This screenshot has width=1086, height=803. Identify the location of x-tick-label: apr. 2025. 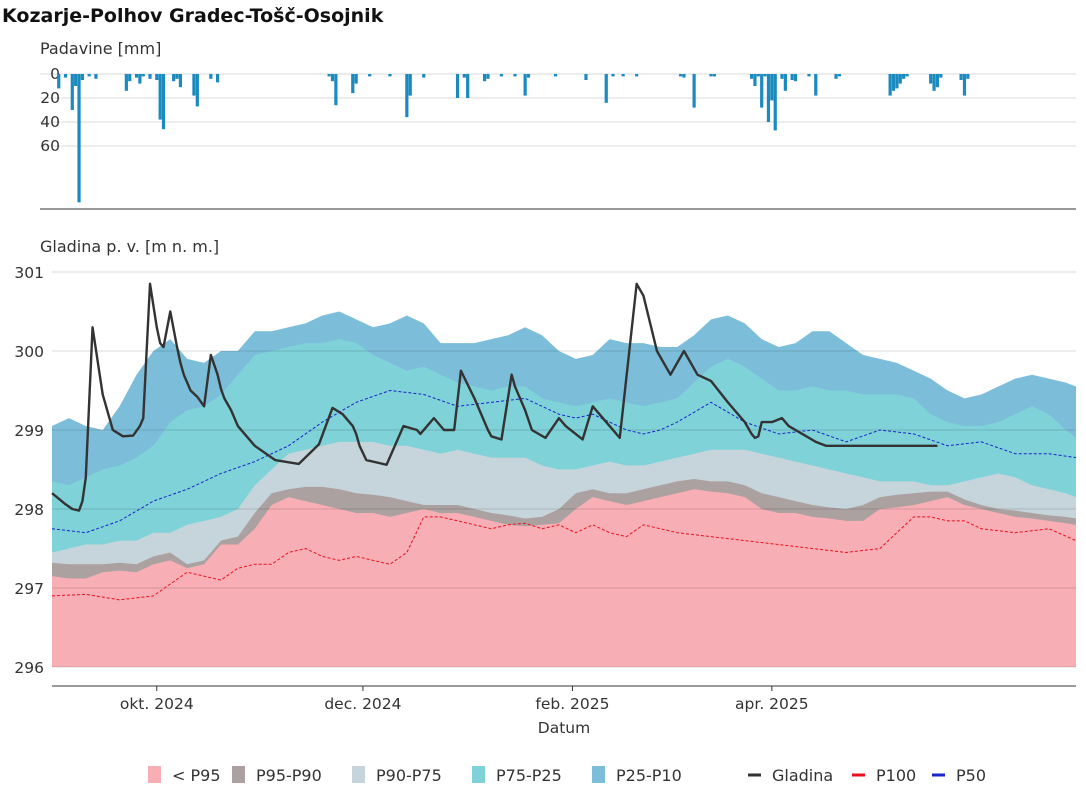
(772, 704).